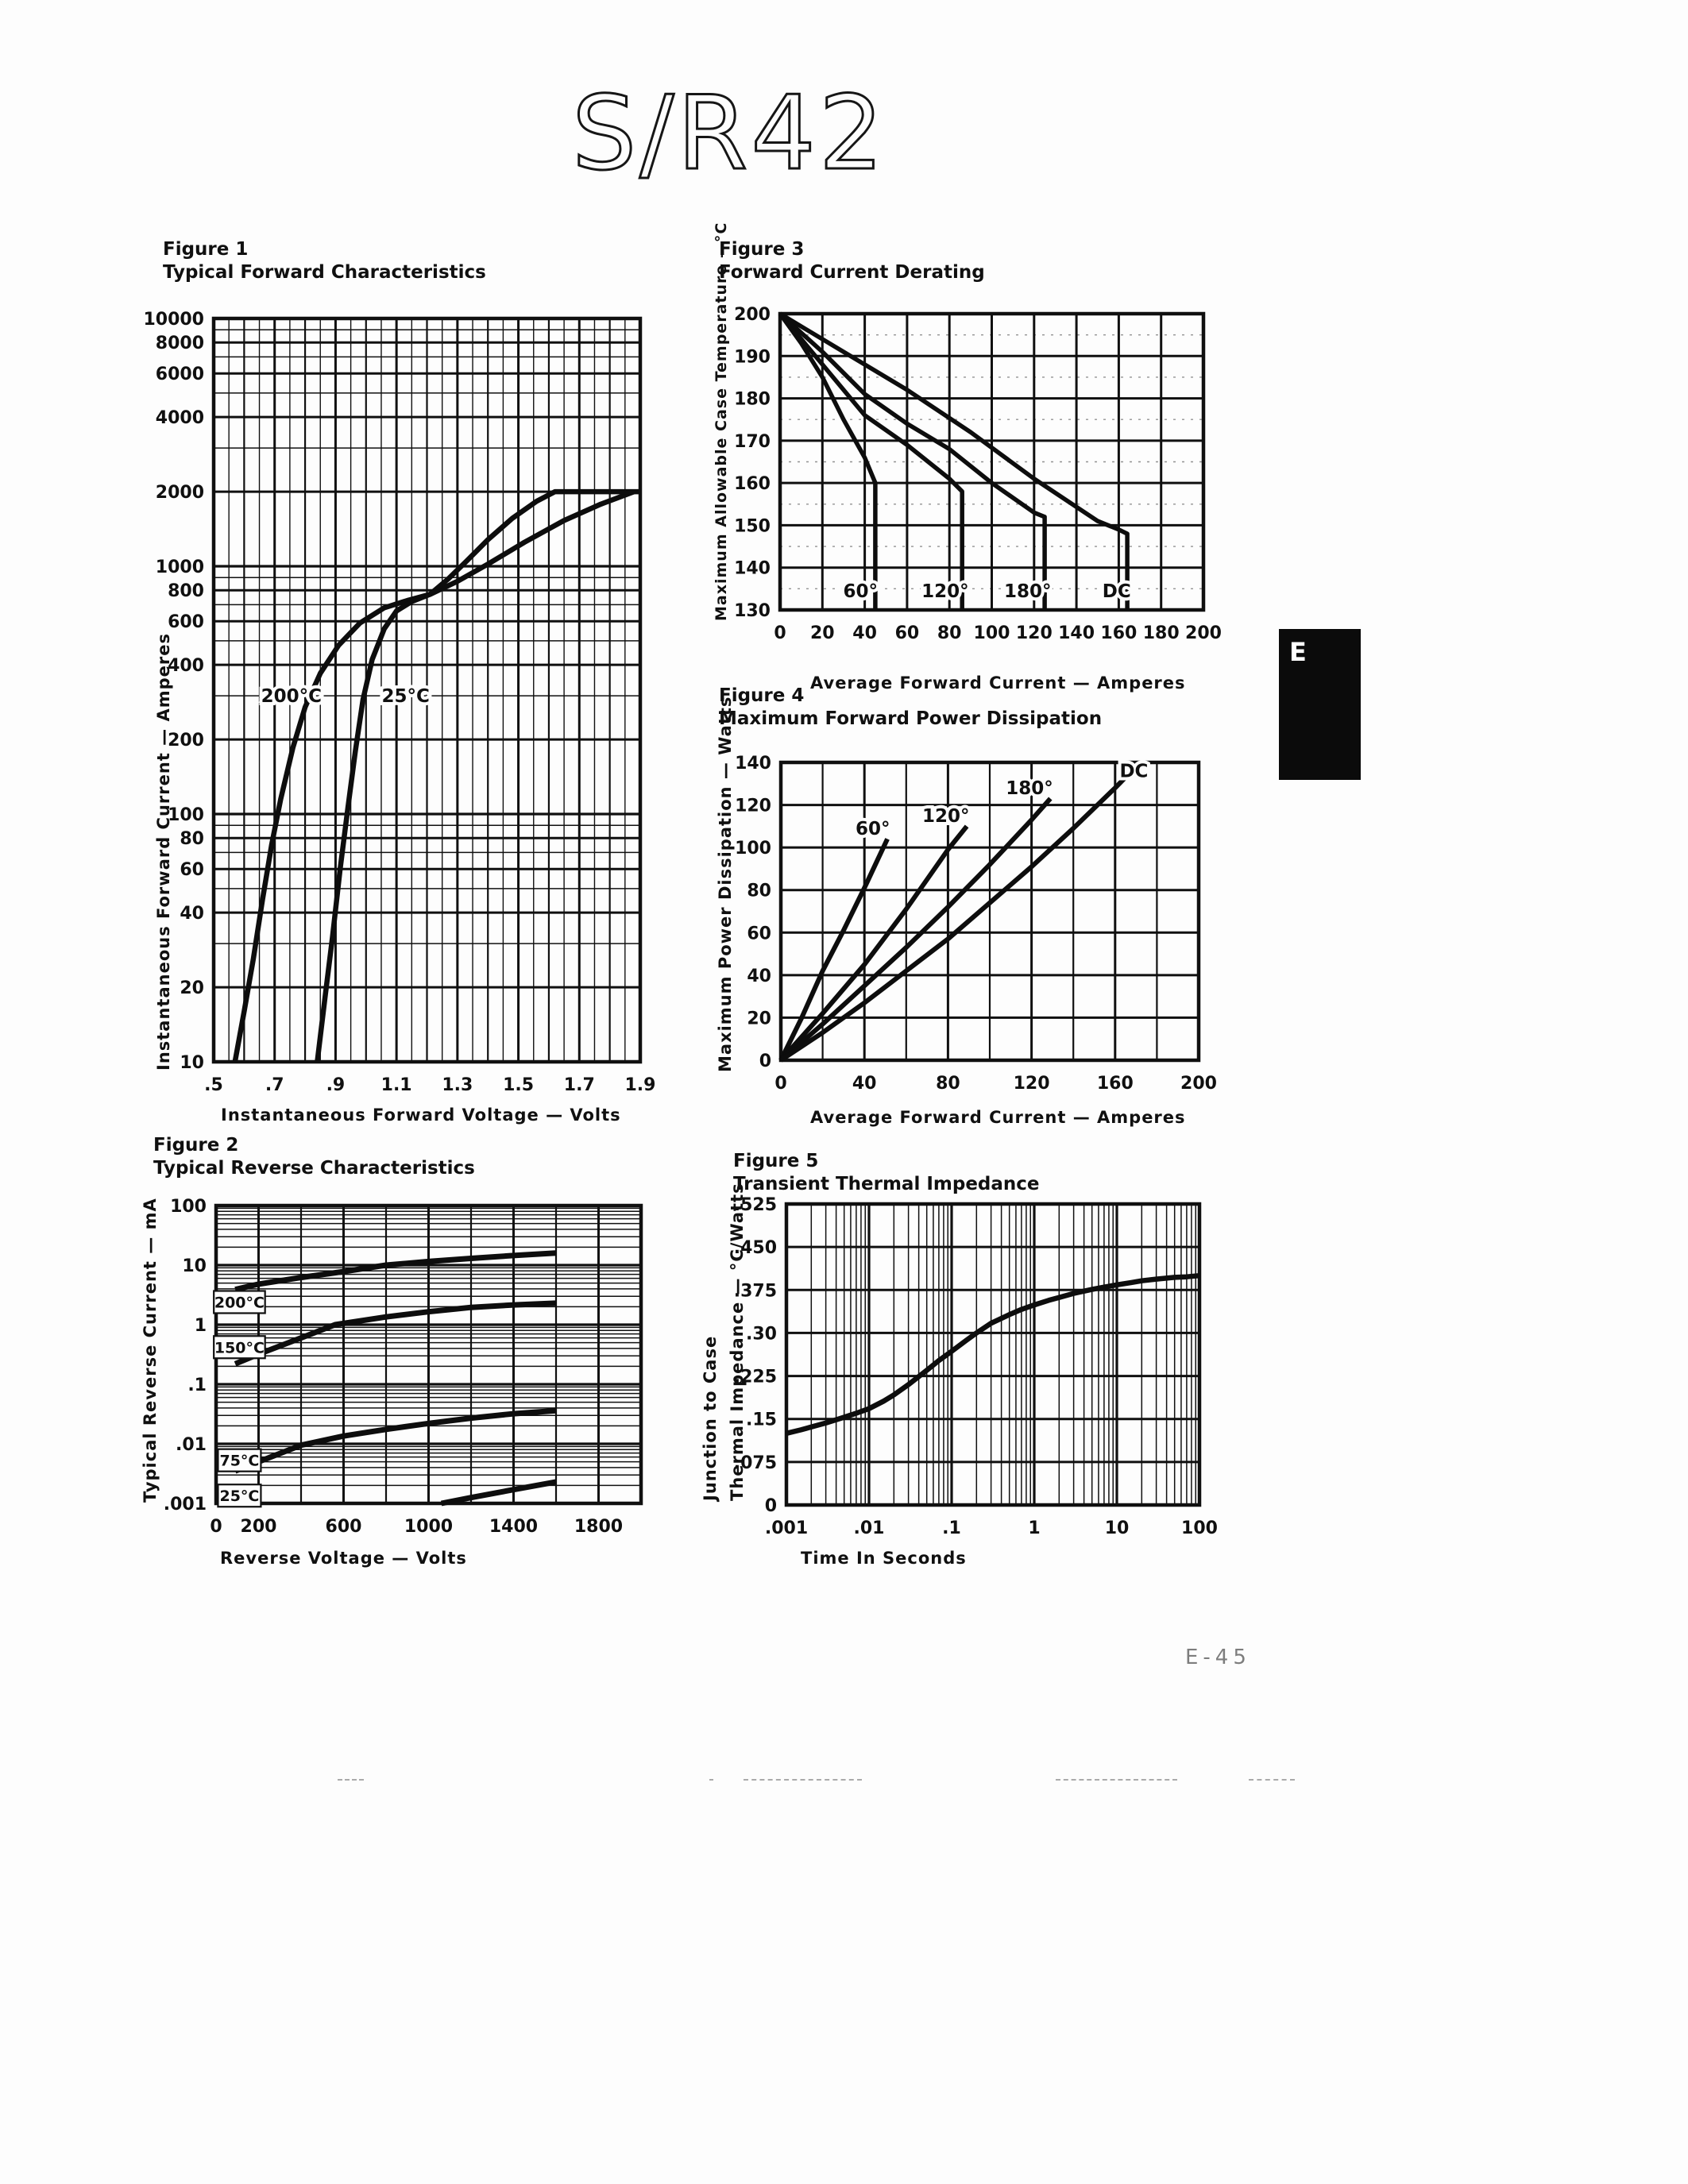 This screenshot has width=1688, height=2184. Describe the element at coordinates (852, 261) in the screenshot. I see `figure-3-heading: Figure 3 Forward Current Derating` at that location.